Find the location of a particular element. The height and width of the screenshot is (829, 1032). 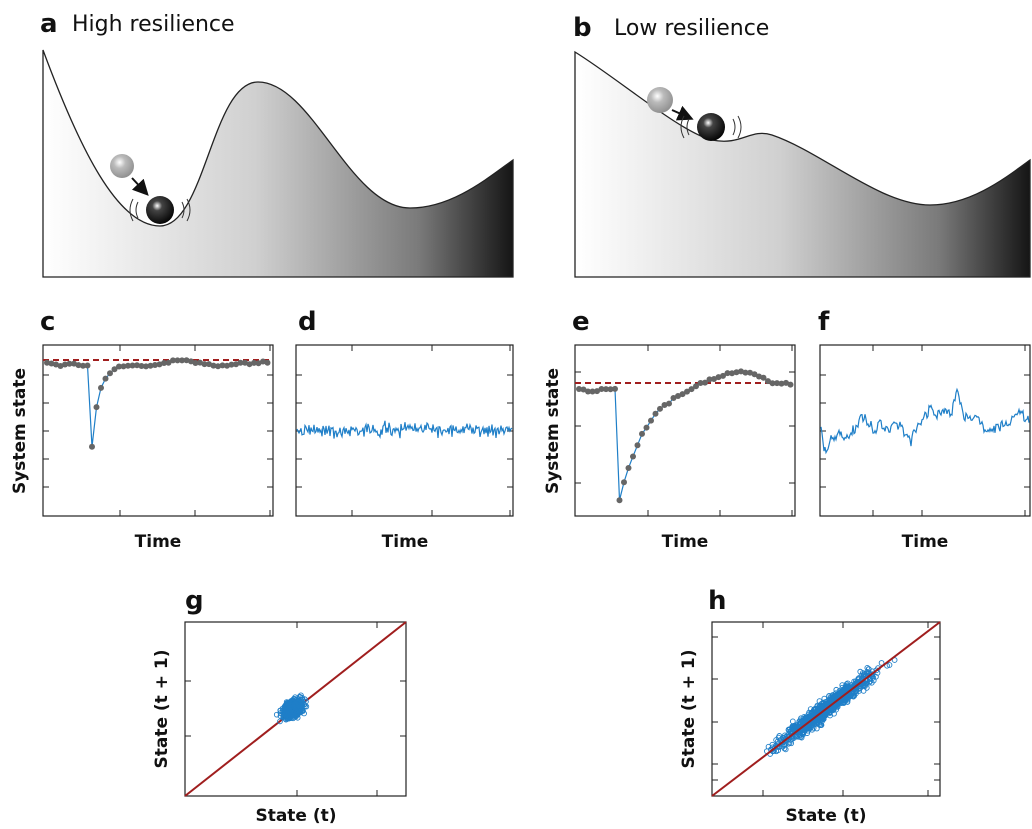

x-axis-label: State (t) is located at coordinates (295, 816).